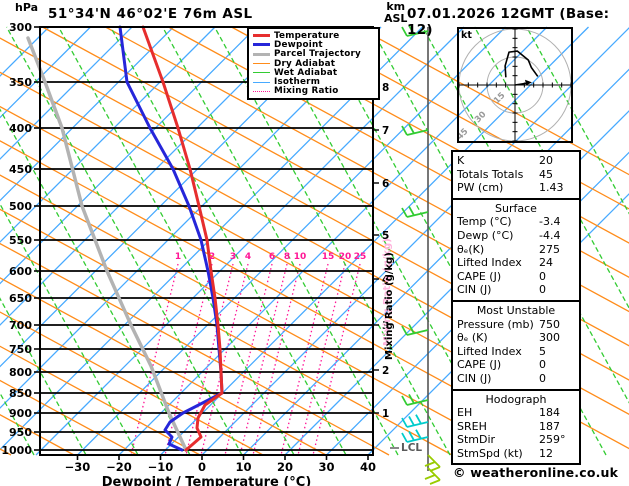 Image resolution: width=629 pixels, height=486 pixels. Describe the element at coordinates (261, 36) in the screenshot. I see `legend-swatch-temperature` at that location.